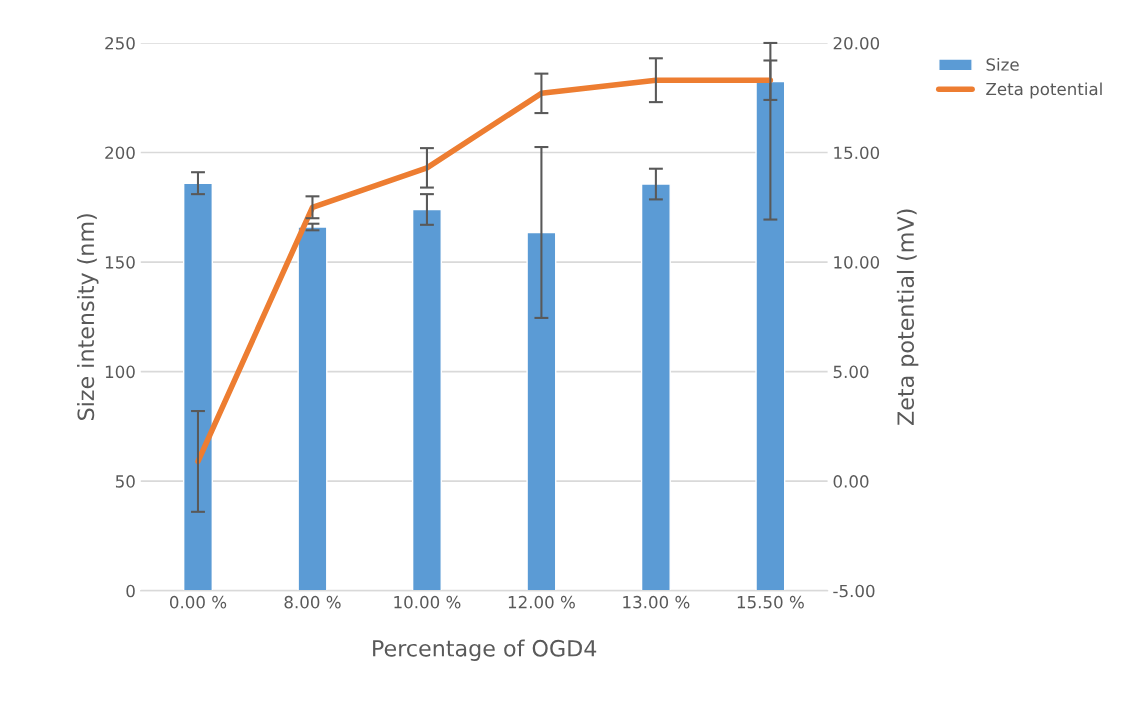 The width and height of the screenshot is (1126, 716). Describe the element at coordinates (851, 481) in the screenshot. I see `y2-tick-label: 0.00` at that location.